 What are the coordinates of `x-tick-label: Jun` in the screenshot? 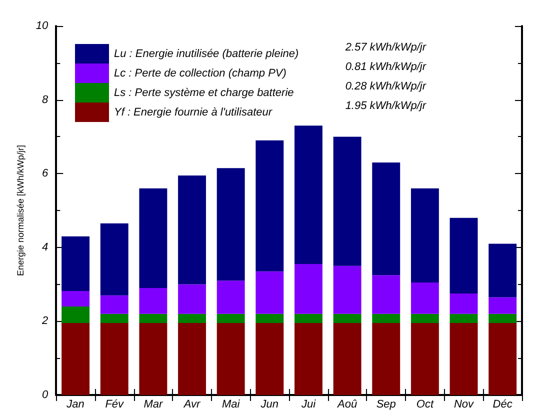 It's located at (269, 404).